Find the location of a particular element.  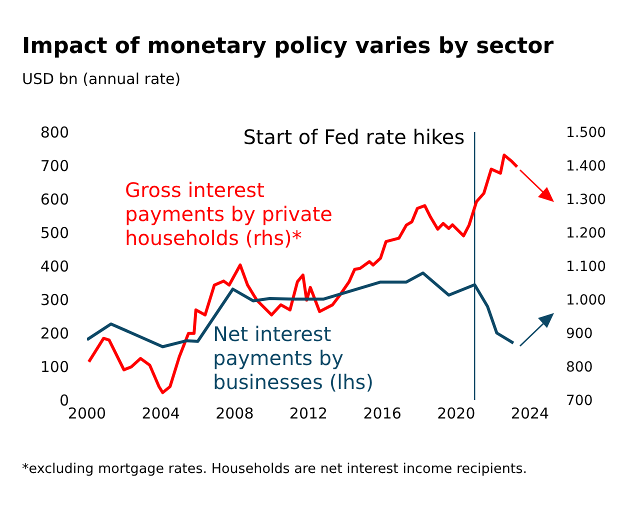

y-tick-label: 0 is located at coordinates (64, 400).